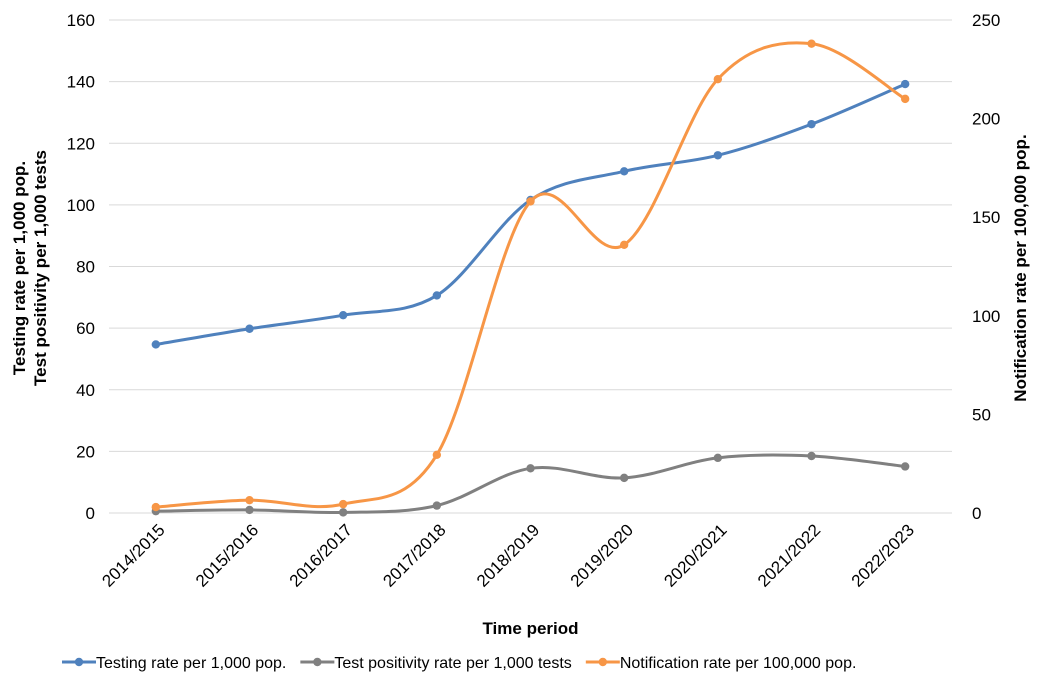 This screenshot has height=681, width=1038. What do you see at coordinates (508, 555) in the screenshot?
I see `x-tick-label: 2018/2019` at bounding box center [508, 555].